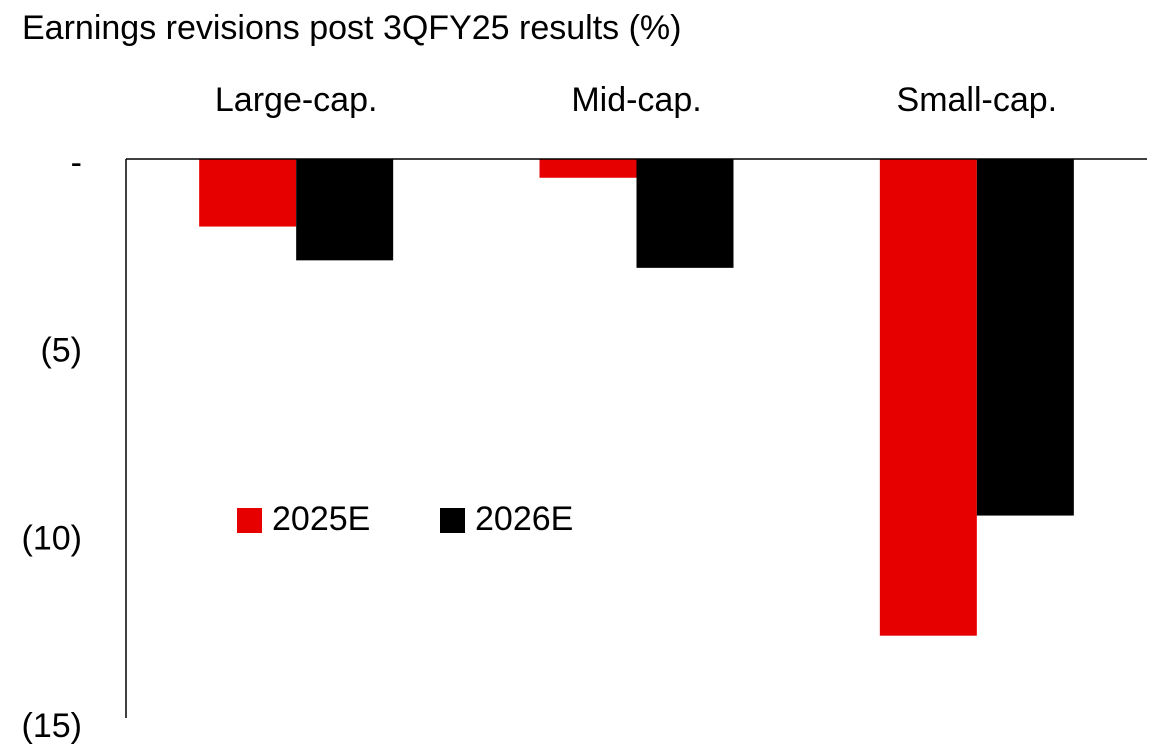  I want to click on y-tick-label: (10), so click(52, 538).